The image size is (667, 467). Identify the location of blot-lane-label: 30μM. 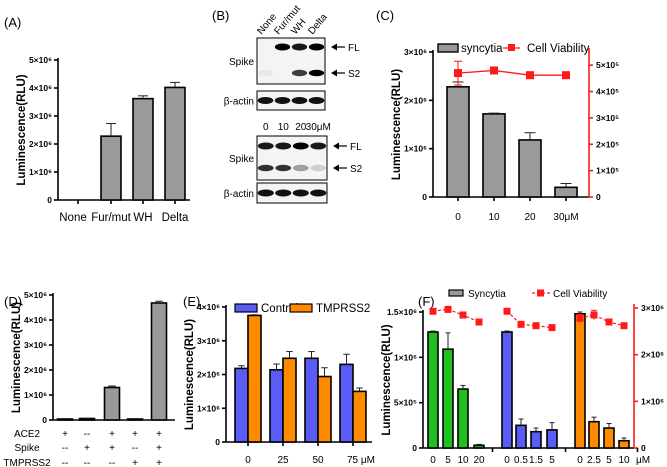
(318, 127).